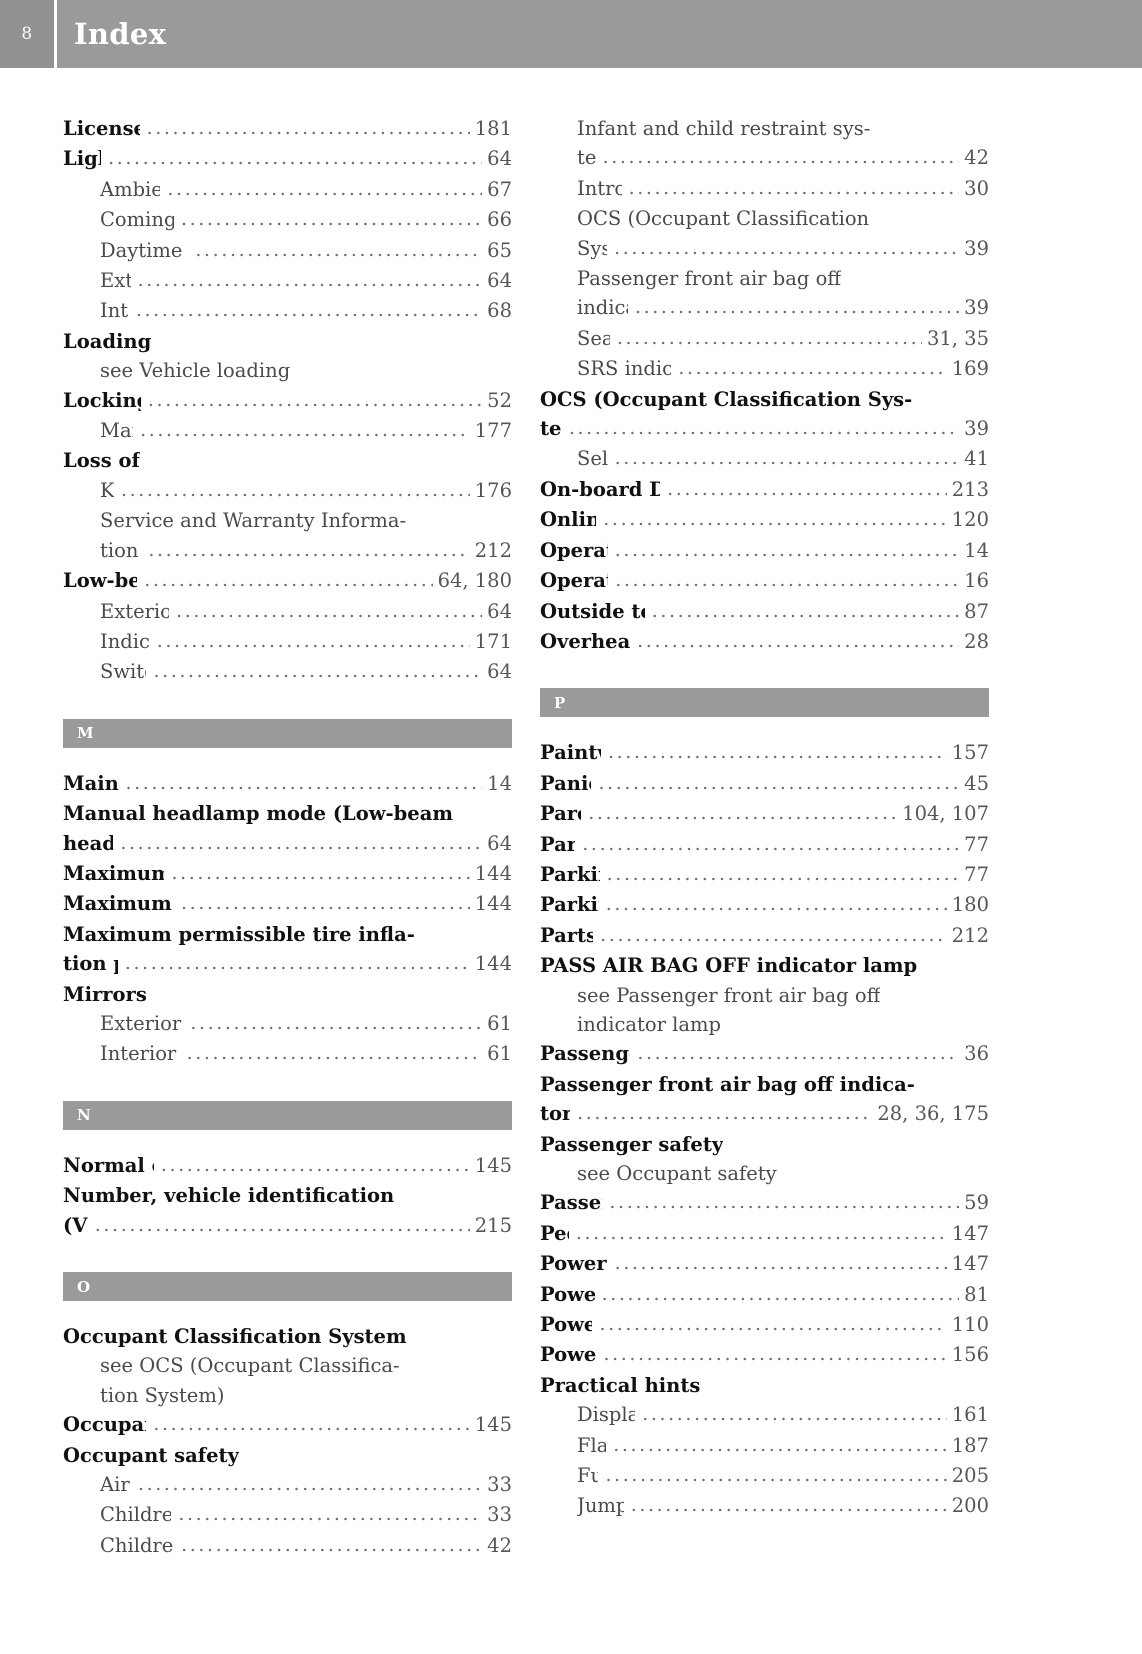 This screenshot has height=1654, width=1142. I want to click on index-entry-main: Low-beam headlamps 64, 180, so click(287, 581).